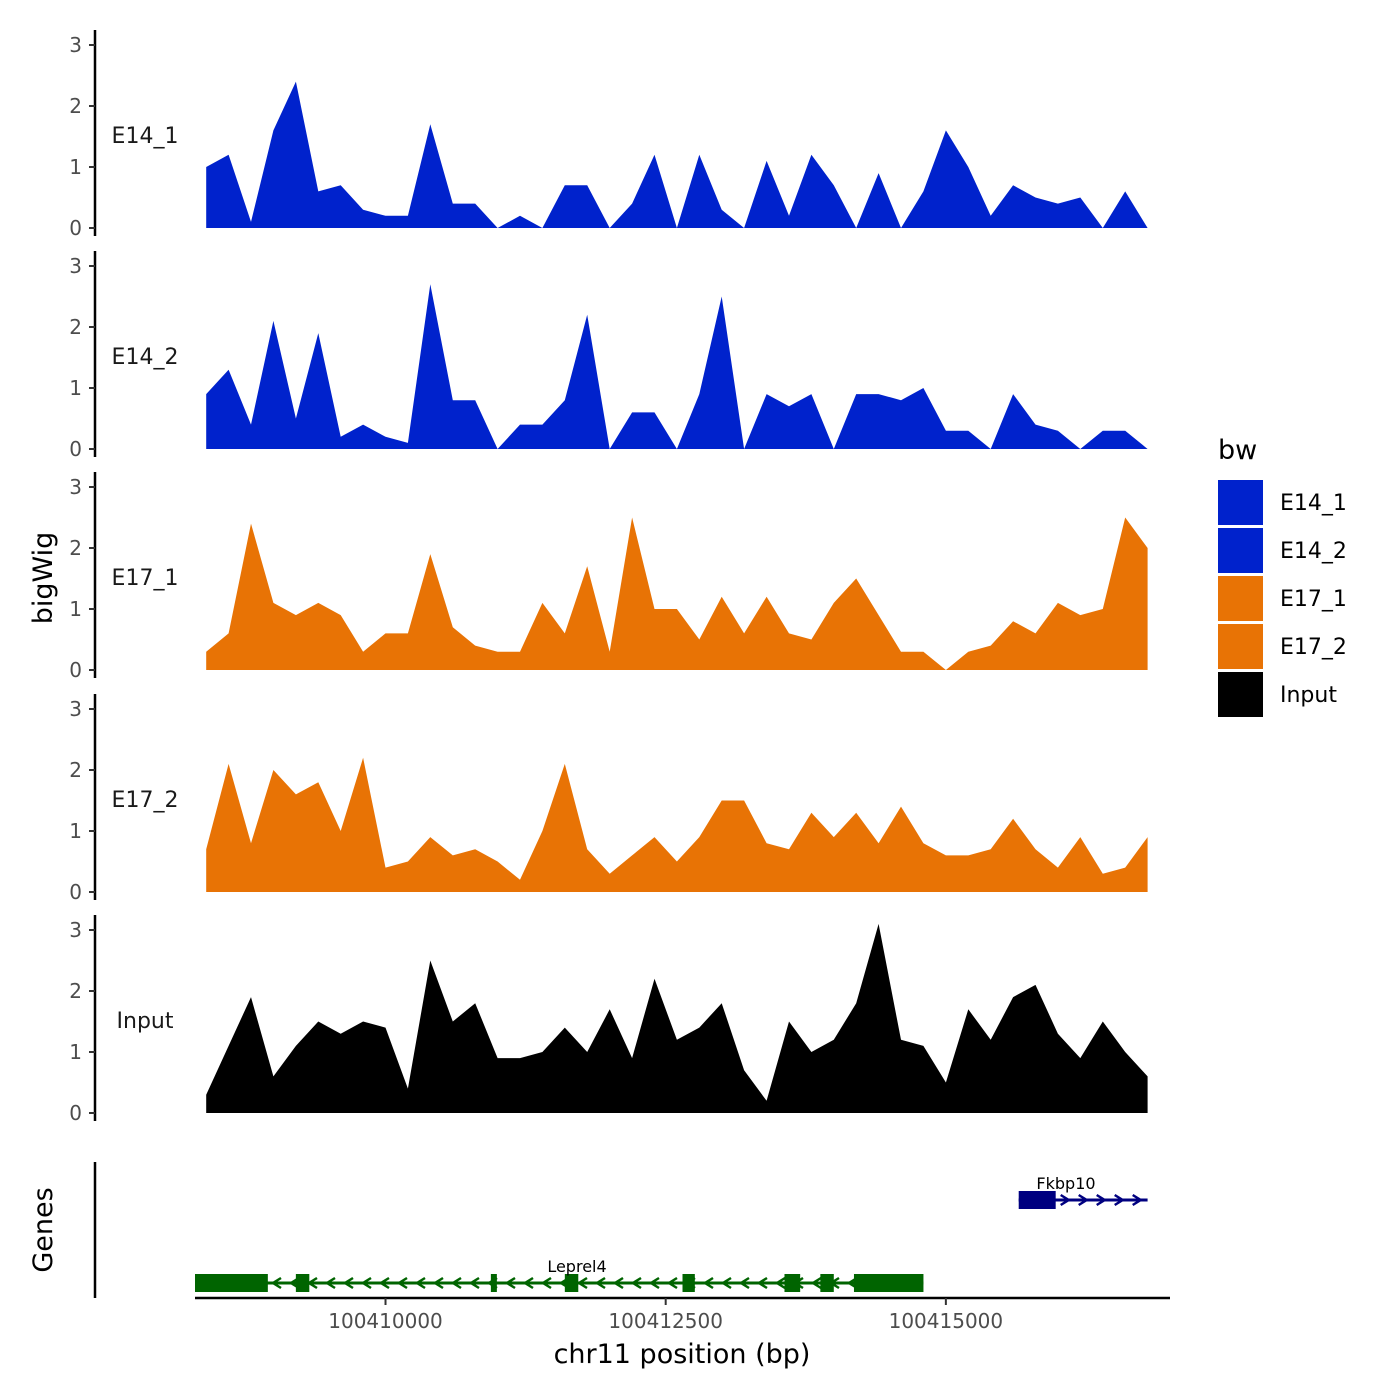  What do you see at coordinates (145, 578) in the screenshot?
I see `track-label: E17_1` at bounding box center [145, 578].